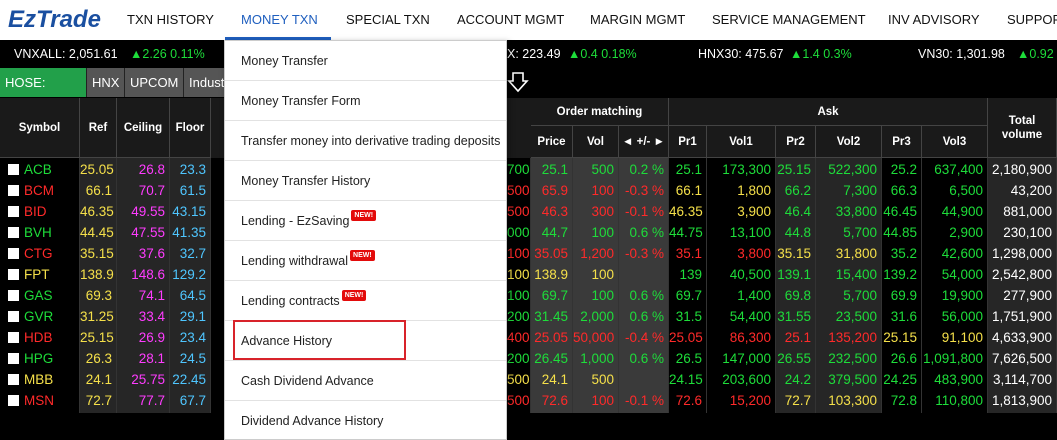  What do you see at coordinates (741, 142) in the screenshot?
I see `col-vol1: Vol1` at bounding box center [741, 142].